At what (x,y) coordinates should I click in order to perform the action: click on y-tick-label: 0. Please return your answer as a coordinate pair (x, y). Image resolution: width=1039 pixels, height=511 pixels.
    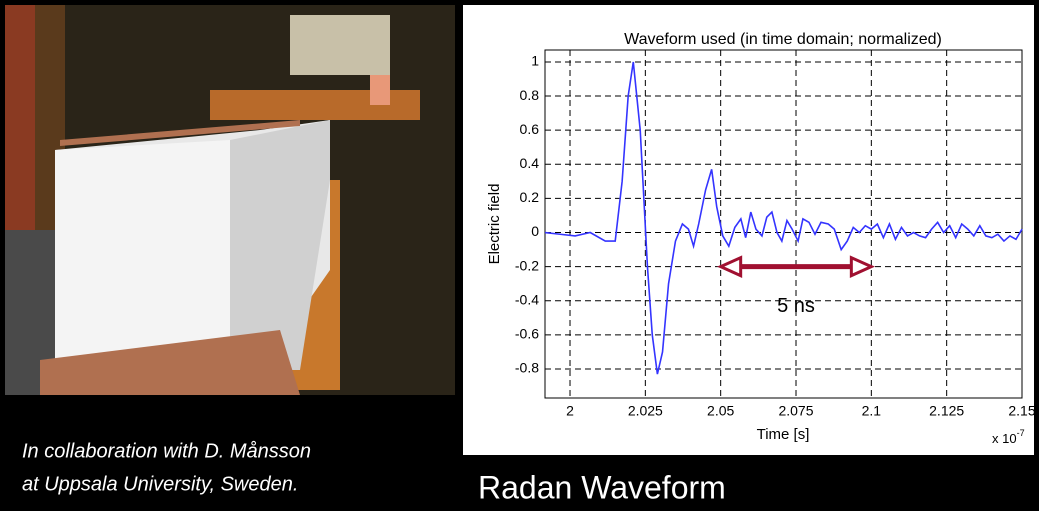
    Looking at the image, I should click on (535, 231).